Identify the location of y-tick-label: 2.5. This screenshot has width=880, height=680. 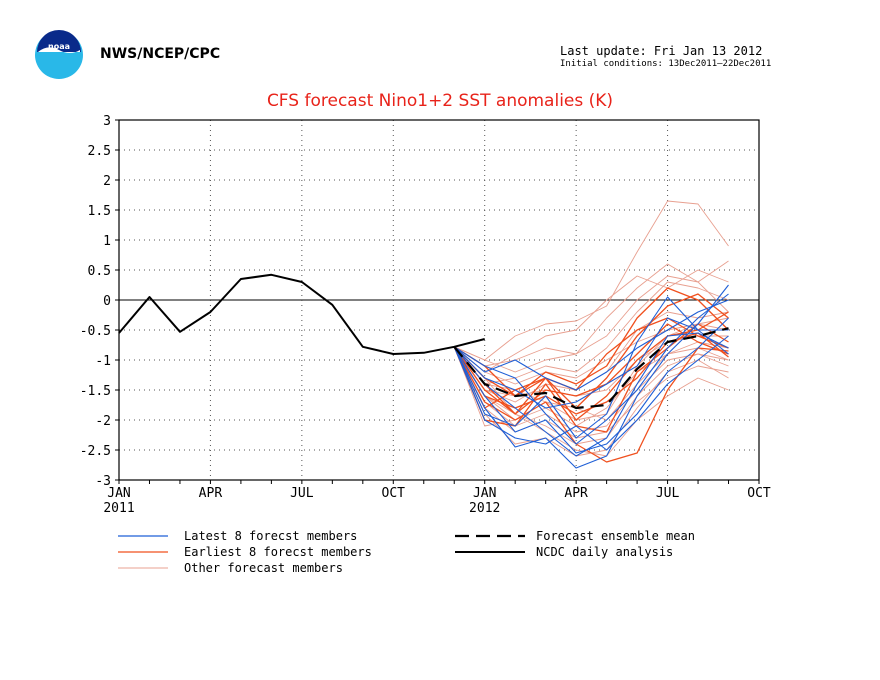
(99, 151).